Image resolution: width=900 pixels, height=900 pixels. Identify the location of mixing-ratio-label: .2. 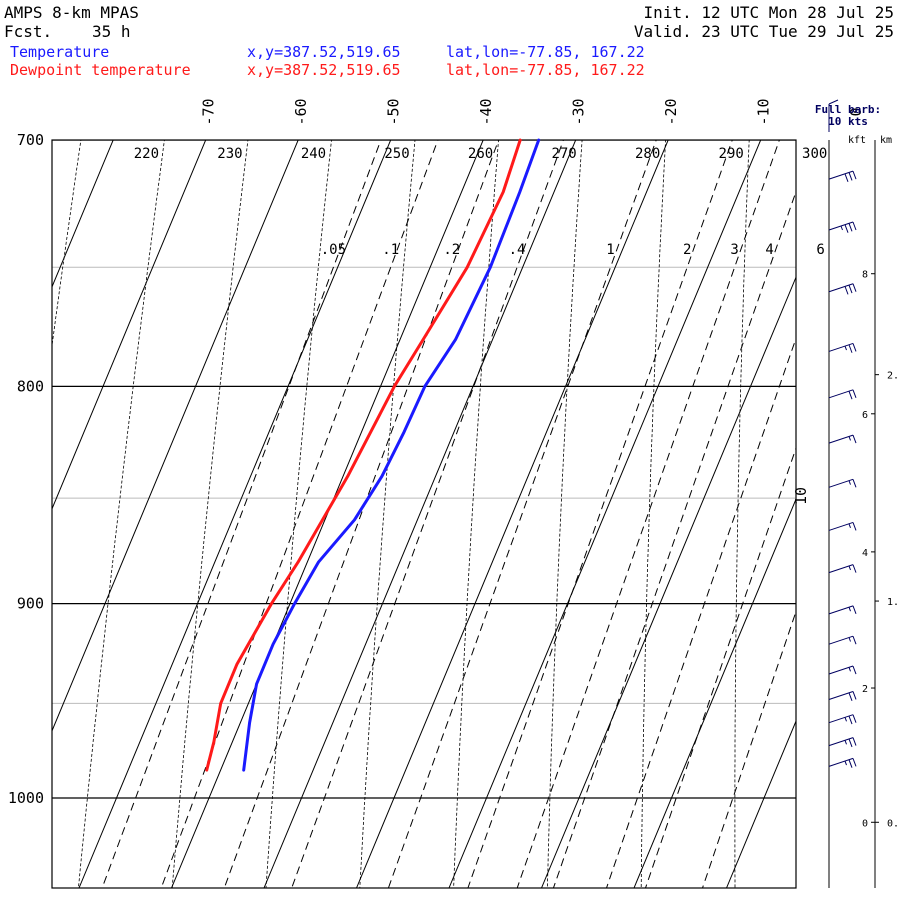
(451, 250).